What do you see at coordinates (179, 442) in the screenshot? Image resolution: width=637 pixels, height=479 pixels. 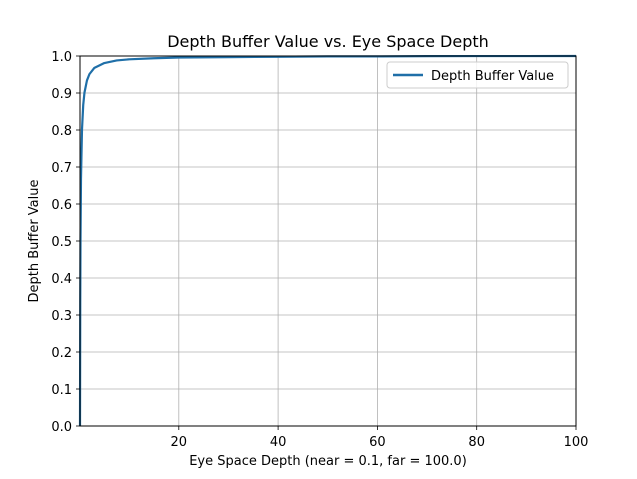 I see `x-tick-label: 20` at bounding box center [179, 442].